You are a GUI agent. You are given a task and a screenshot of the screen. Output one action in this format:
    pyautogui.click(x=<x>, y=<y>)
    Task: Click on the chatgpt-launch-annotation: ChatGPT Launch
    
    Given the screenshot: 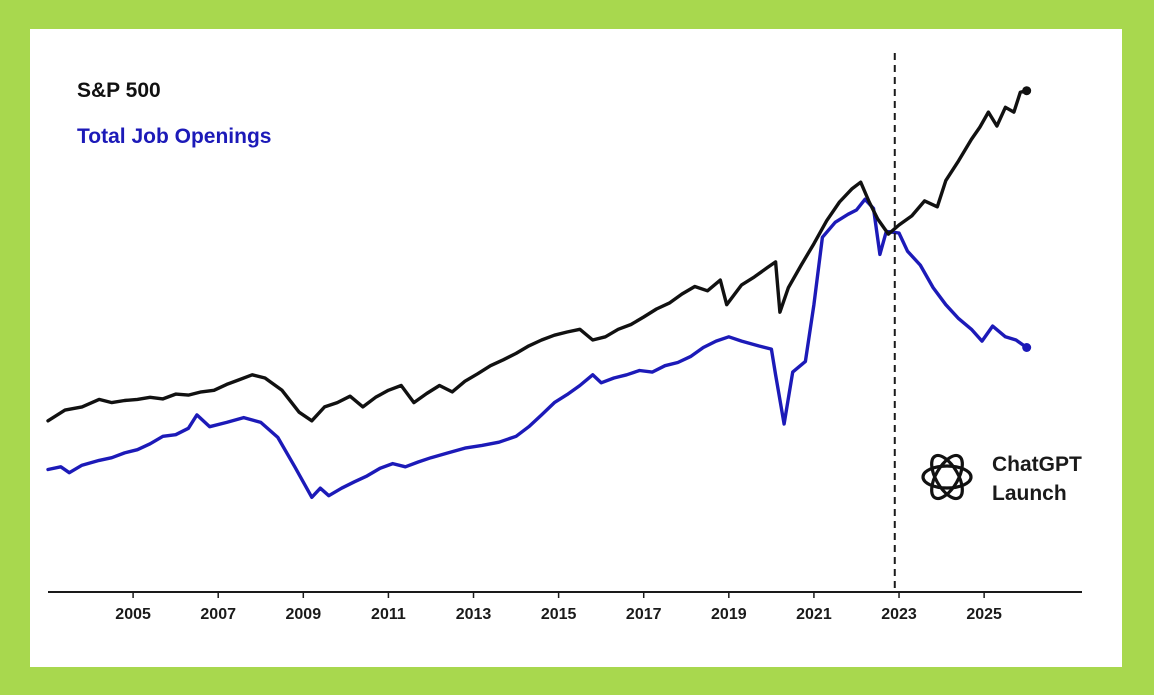 What is the action you would take?
    pyautogui.click(x=1001, y=479)
    